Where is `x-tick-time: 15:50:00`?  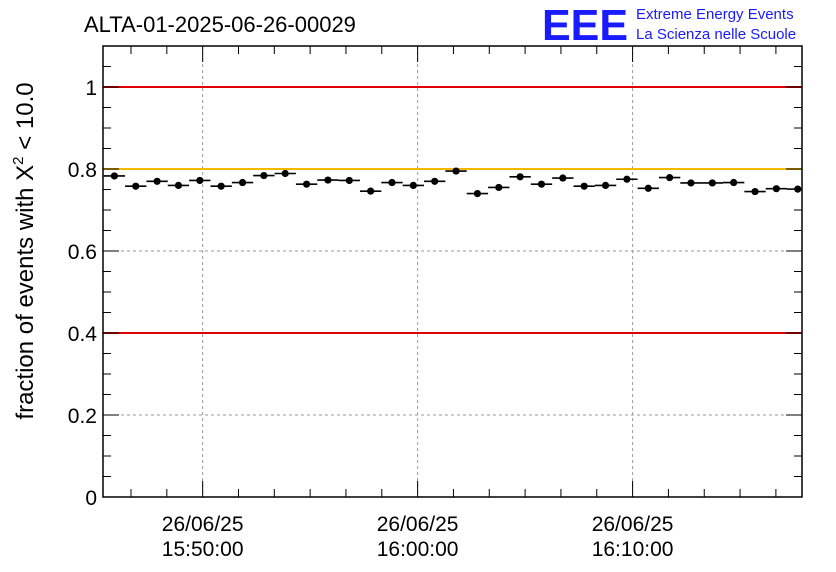 x-tick-time: 15:50:00 is located at coordinates (203, 549).